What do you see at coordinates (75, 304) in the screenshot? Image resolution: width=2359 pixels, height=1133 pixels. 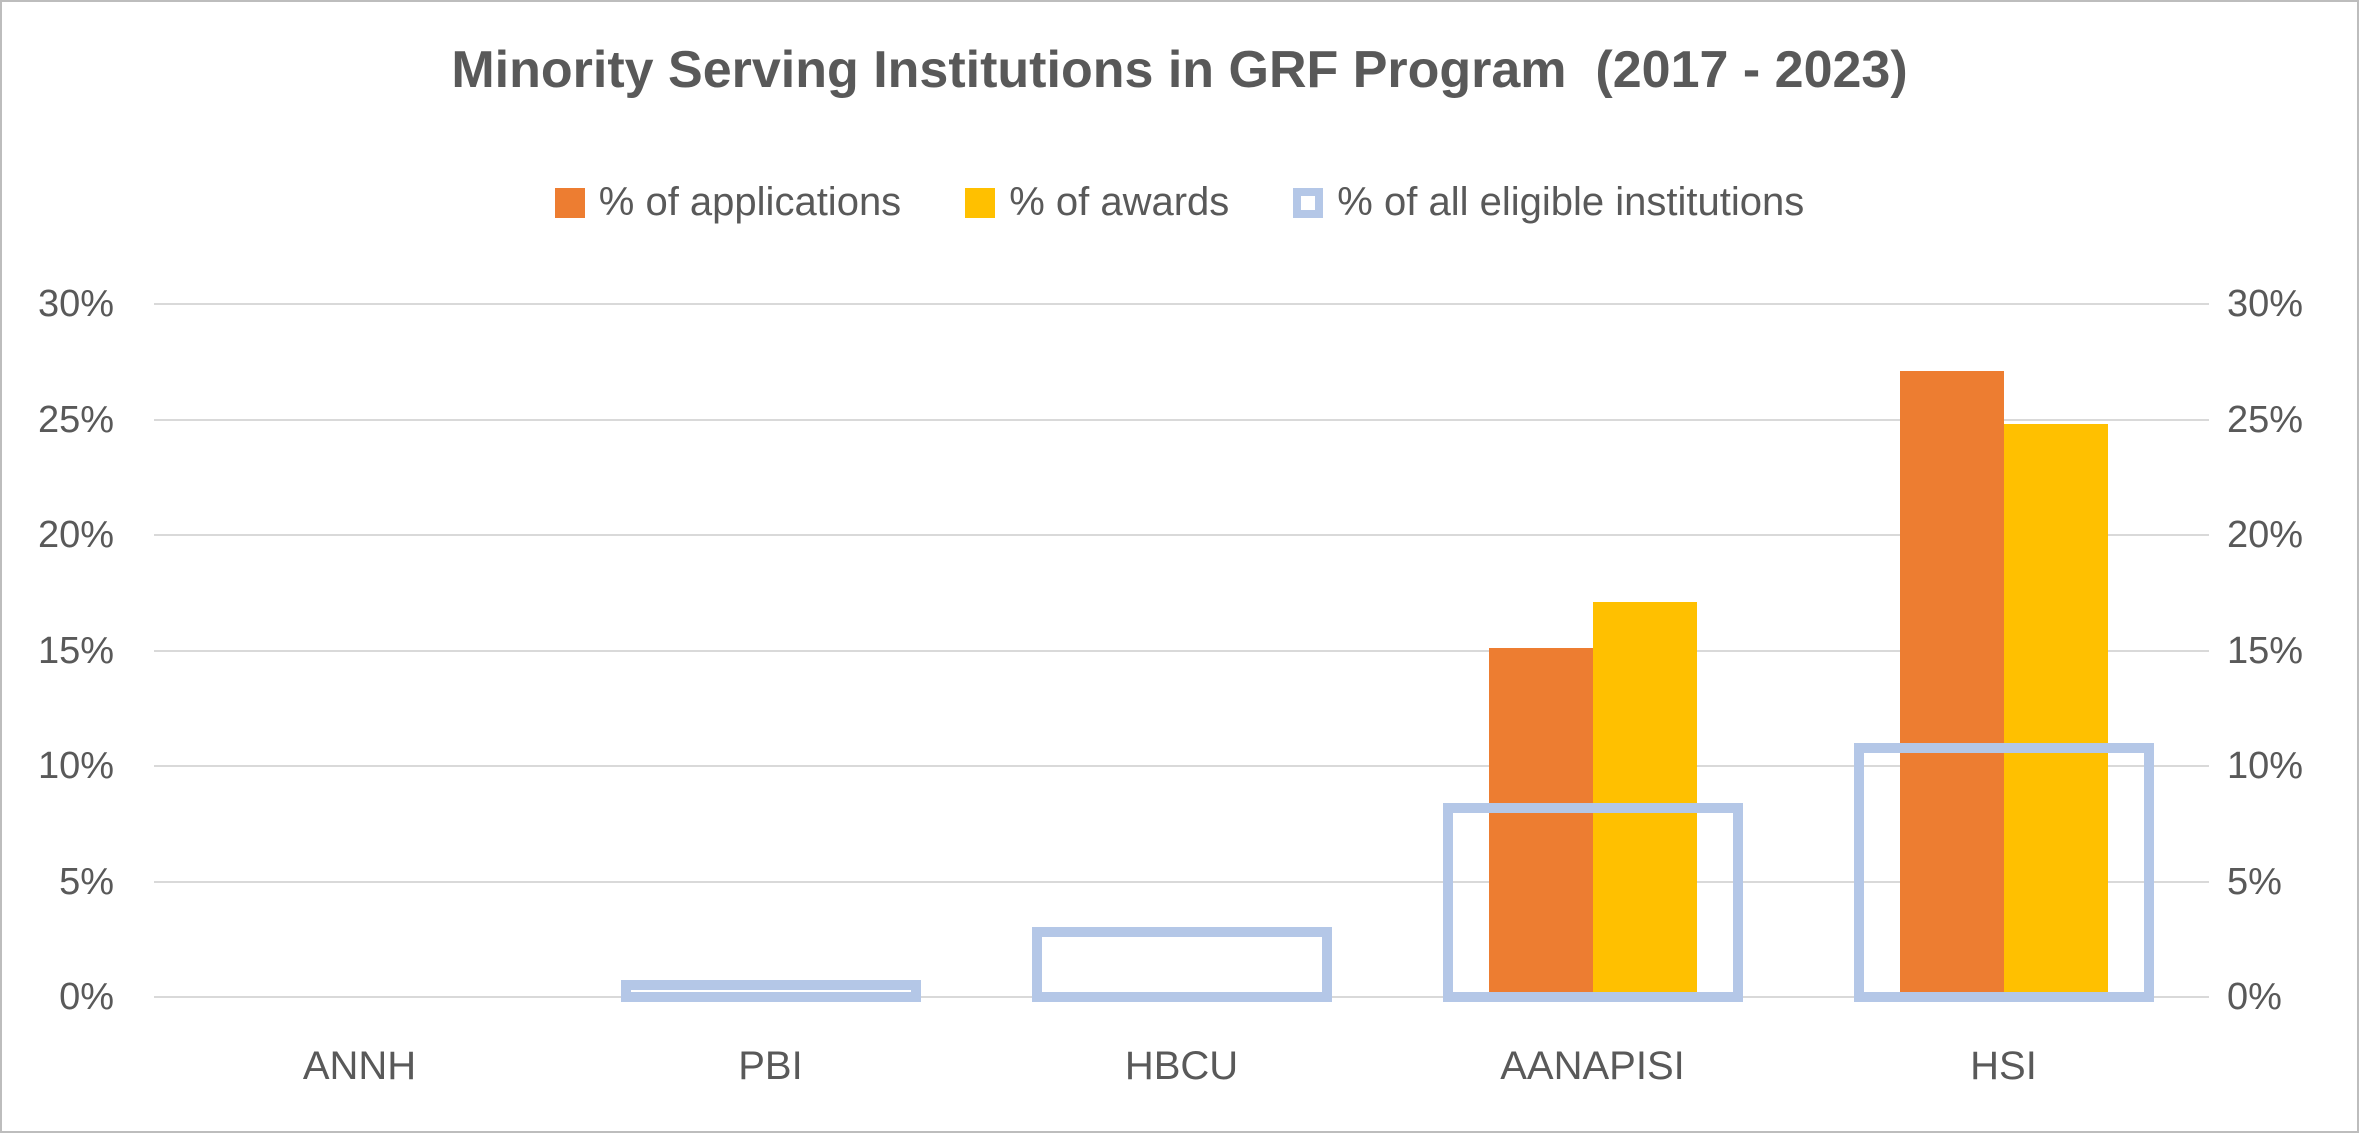 I see `y-tick-left-30: 30%` at bounding box center [75, 304].